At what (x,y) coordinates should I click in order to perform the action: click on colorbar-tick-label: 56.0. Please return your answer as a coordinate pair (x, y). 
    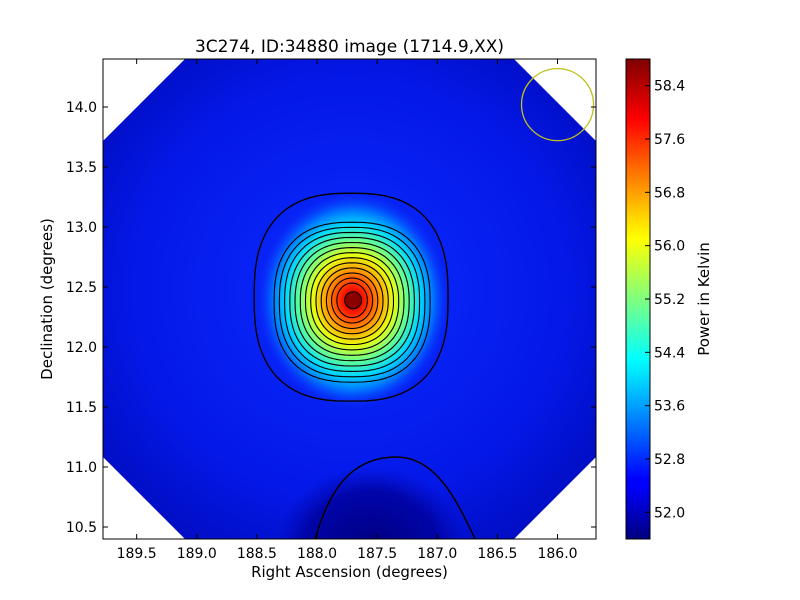
    Looking at the image, I should click on (669, 247).